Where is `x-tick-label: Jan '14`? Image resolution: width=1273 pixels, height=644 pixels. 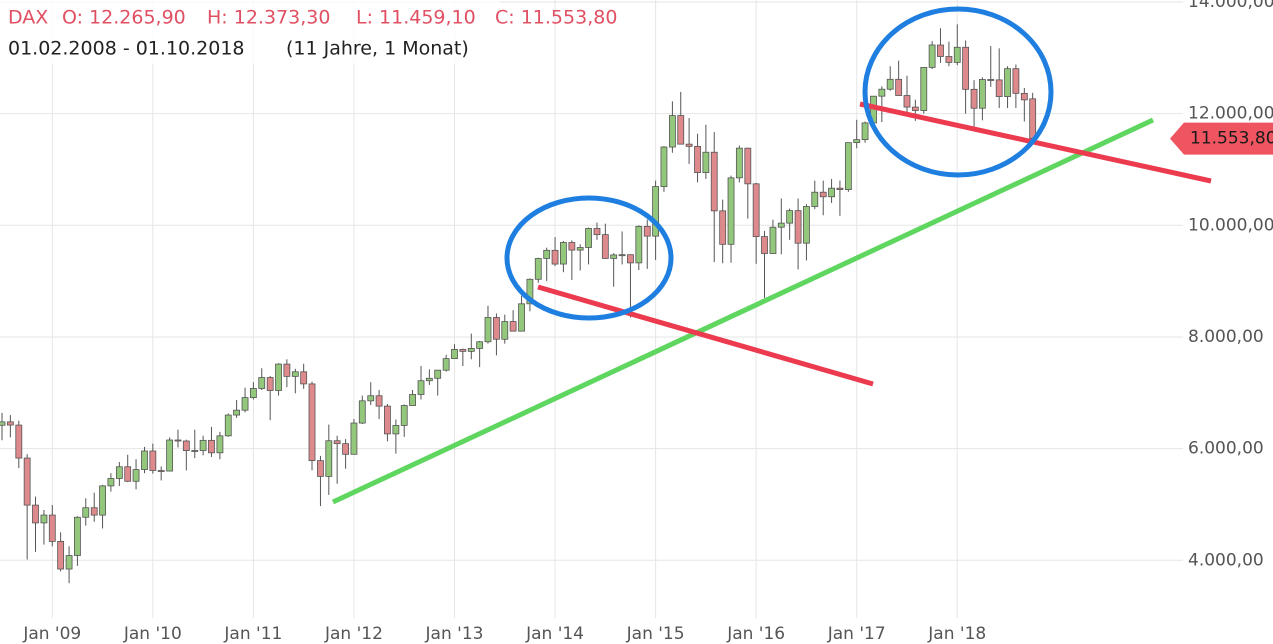
x-tick-label: Jan '14 is located at coordinates (554, 634).